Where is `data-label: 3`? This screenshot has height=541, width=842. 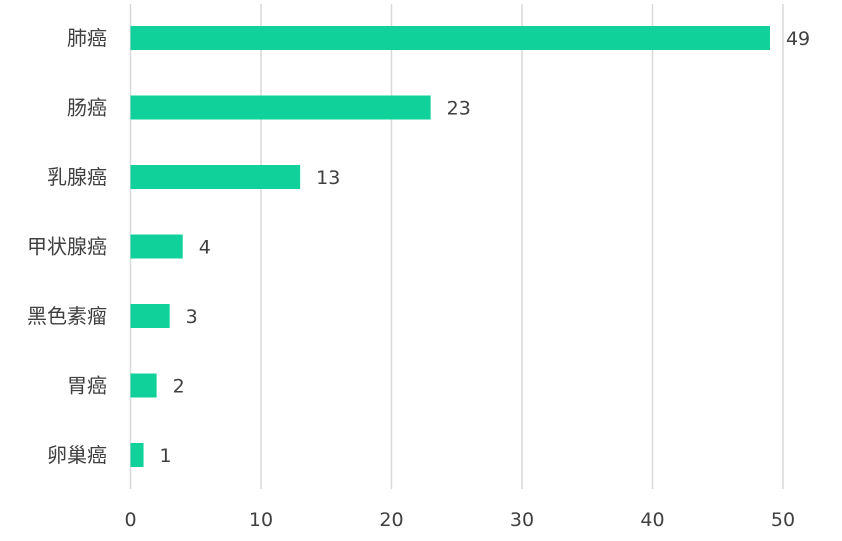 data-label: 3 is located at coordinates (192, 317).